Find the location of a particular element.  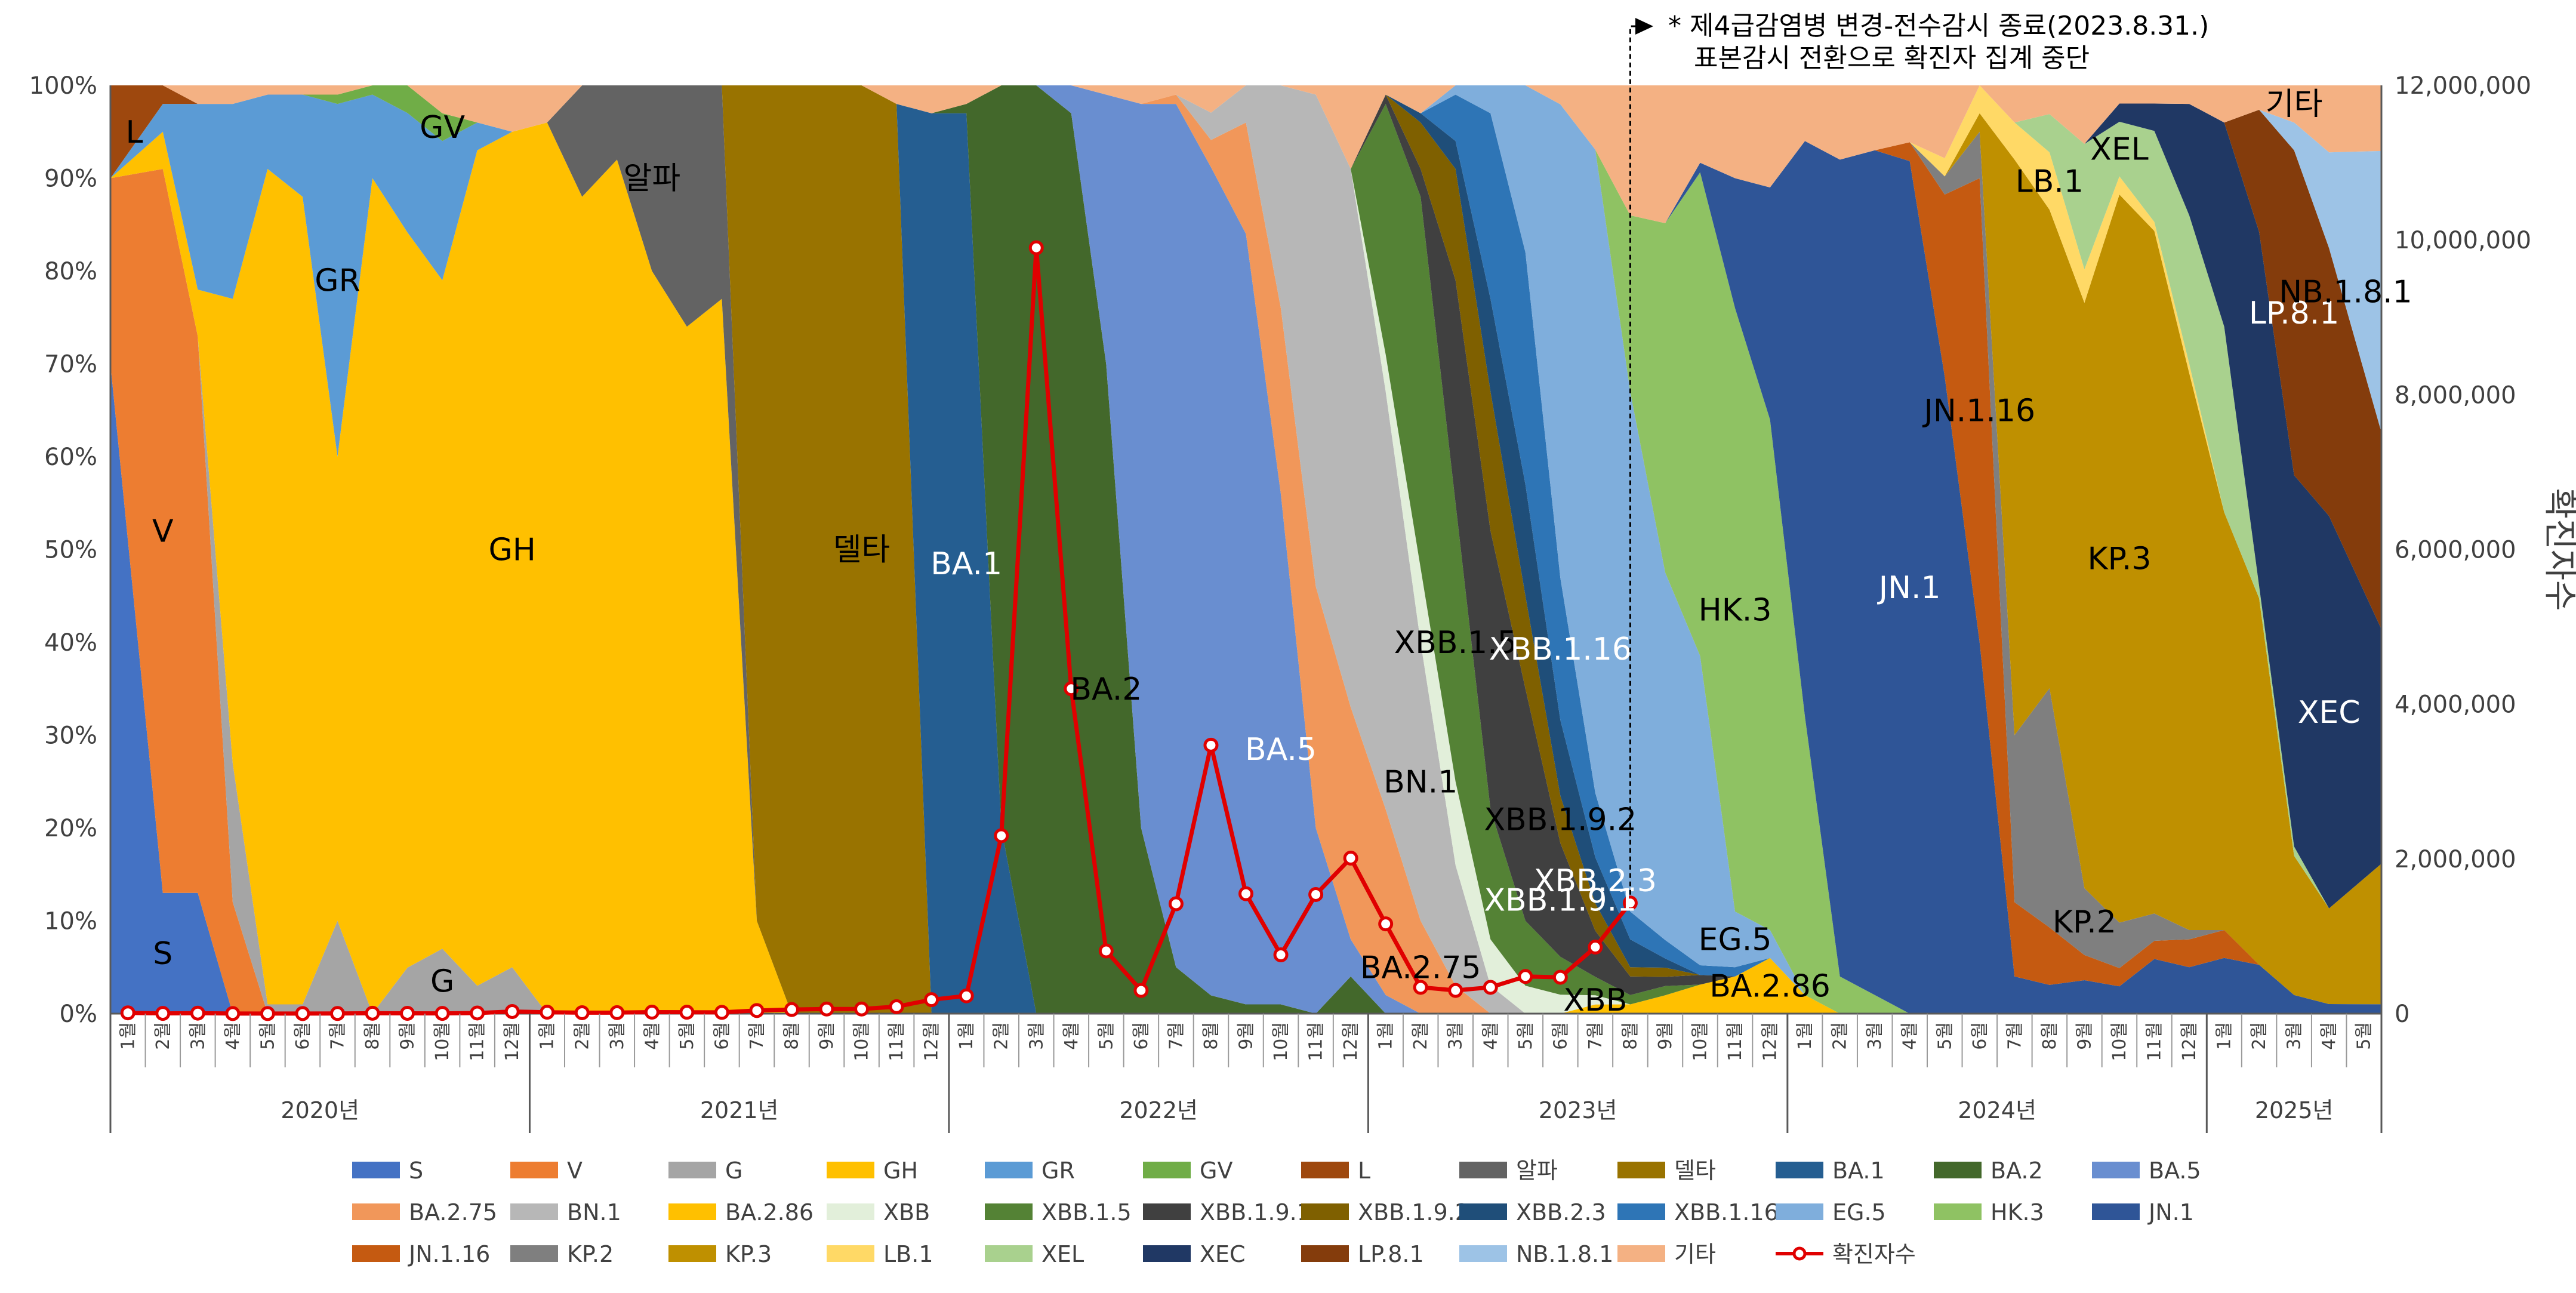

month-label: 1월 is located at coordinates (1805, 1036).